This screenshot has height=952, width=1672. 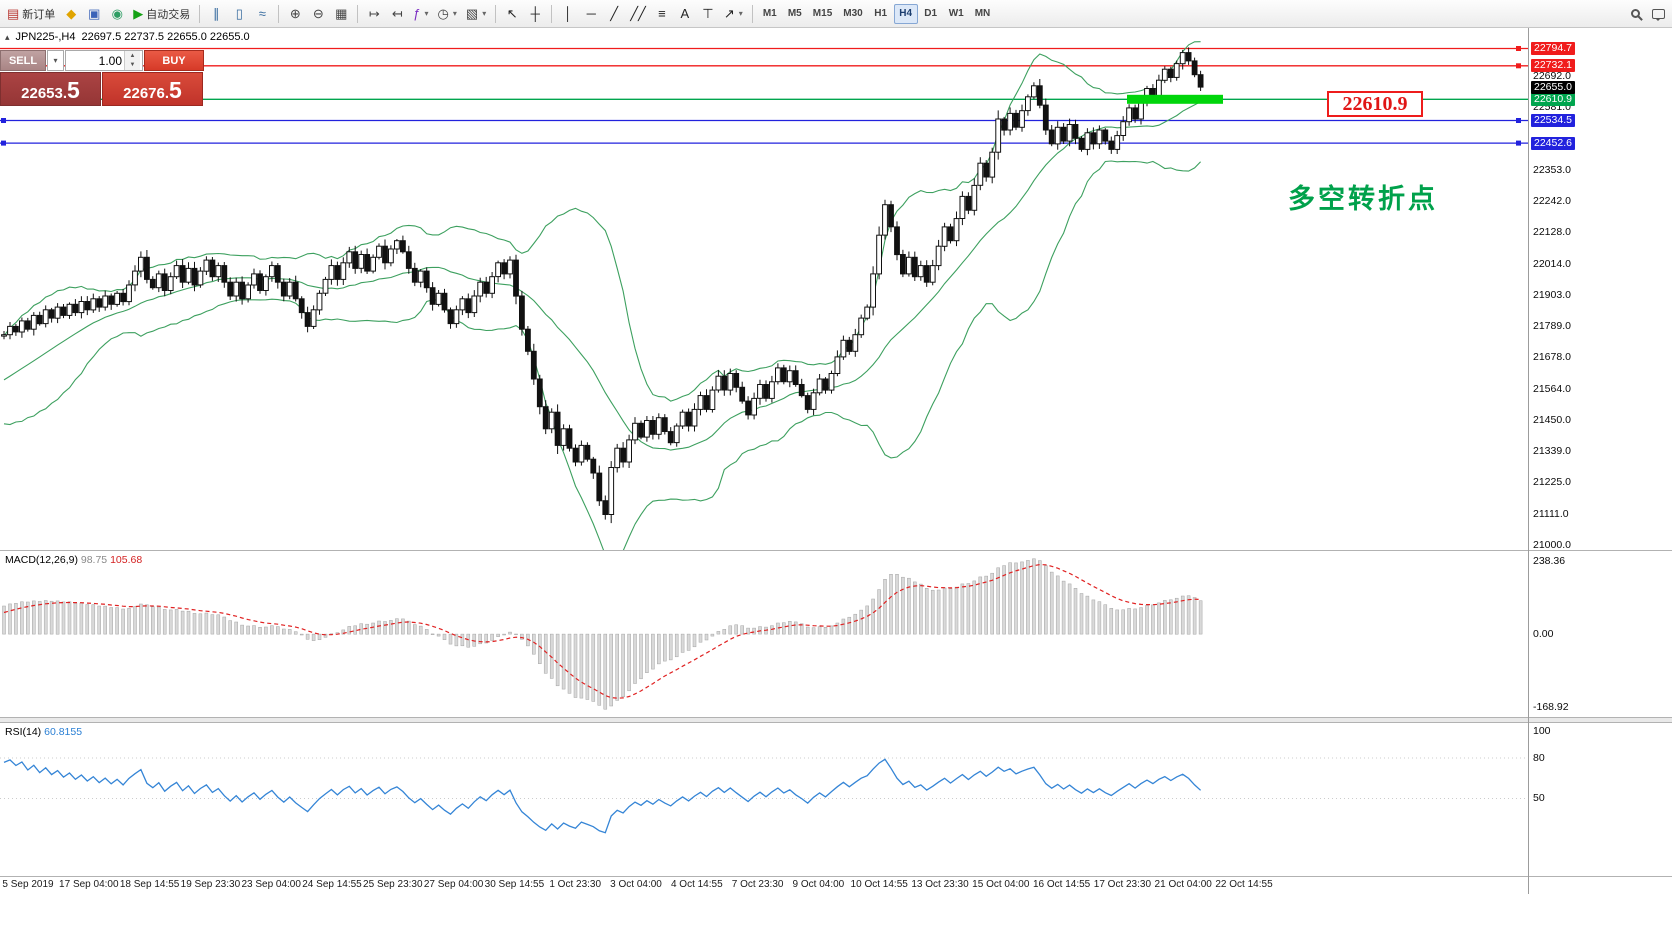 I want to click on timeframe-m5-button: M5, so click(x=794, y=13).